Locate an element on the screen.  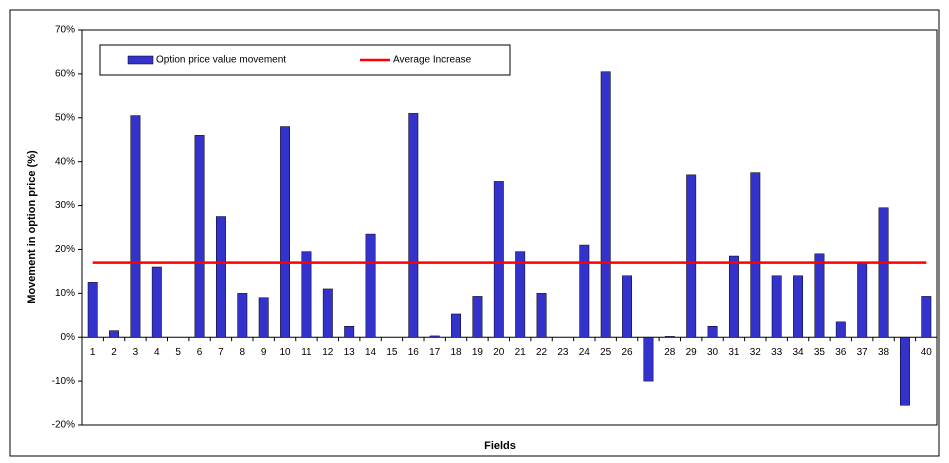
x-tick-label: 17 is located at coordinates (435, 352).